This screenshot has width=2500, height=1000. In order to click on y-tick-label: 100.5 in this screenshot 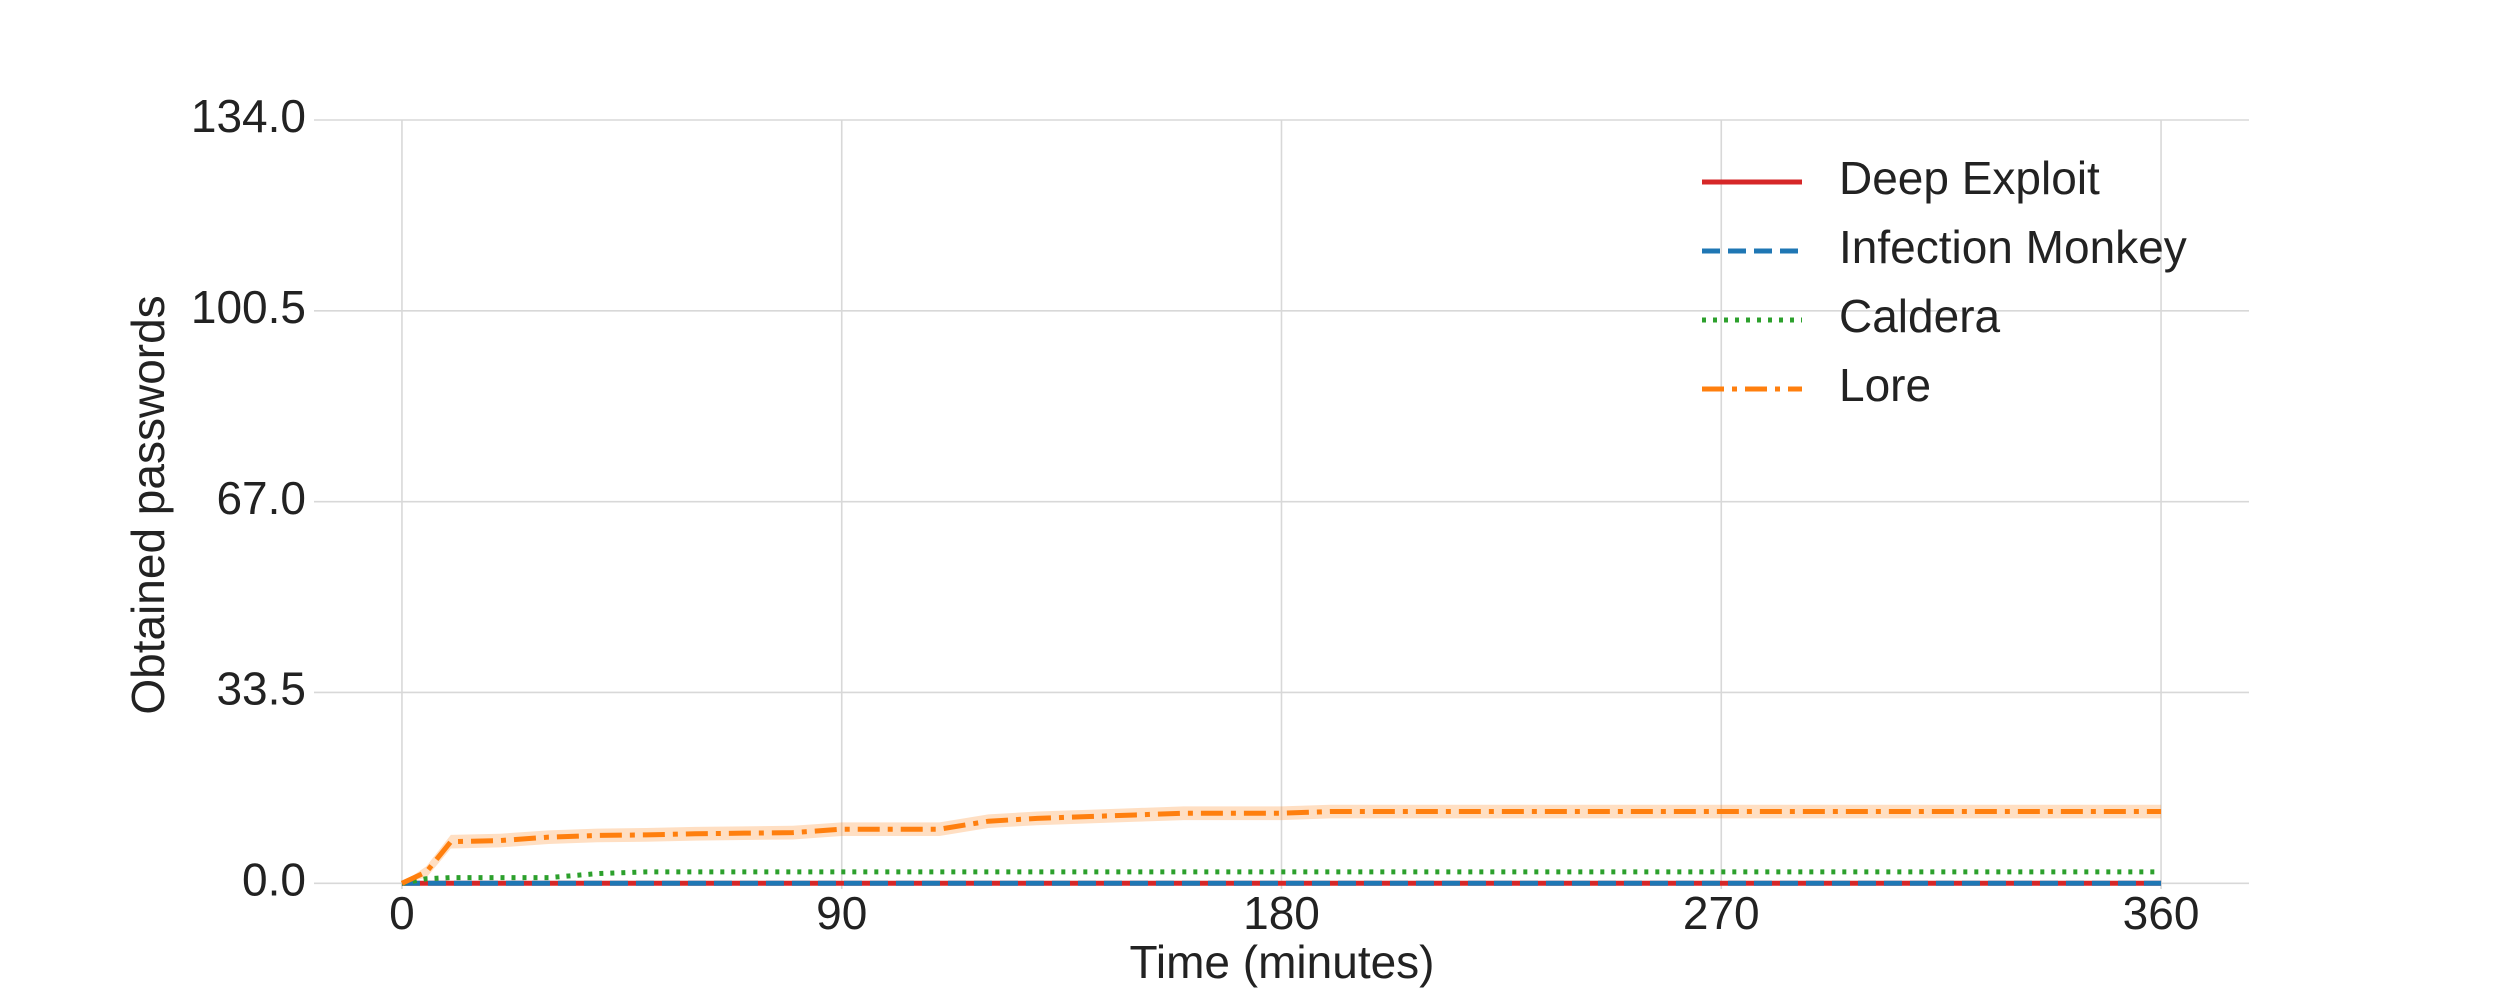, I will do `click(248, 307)`.